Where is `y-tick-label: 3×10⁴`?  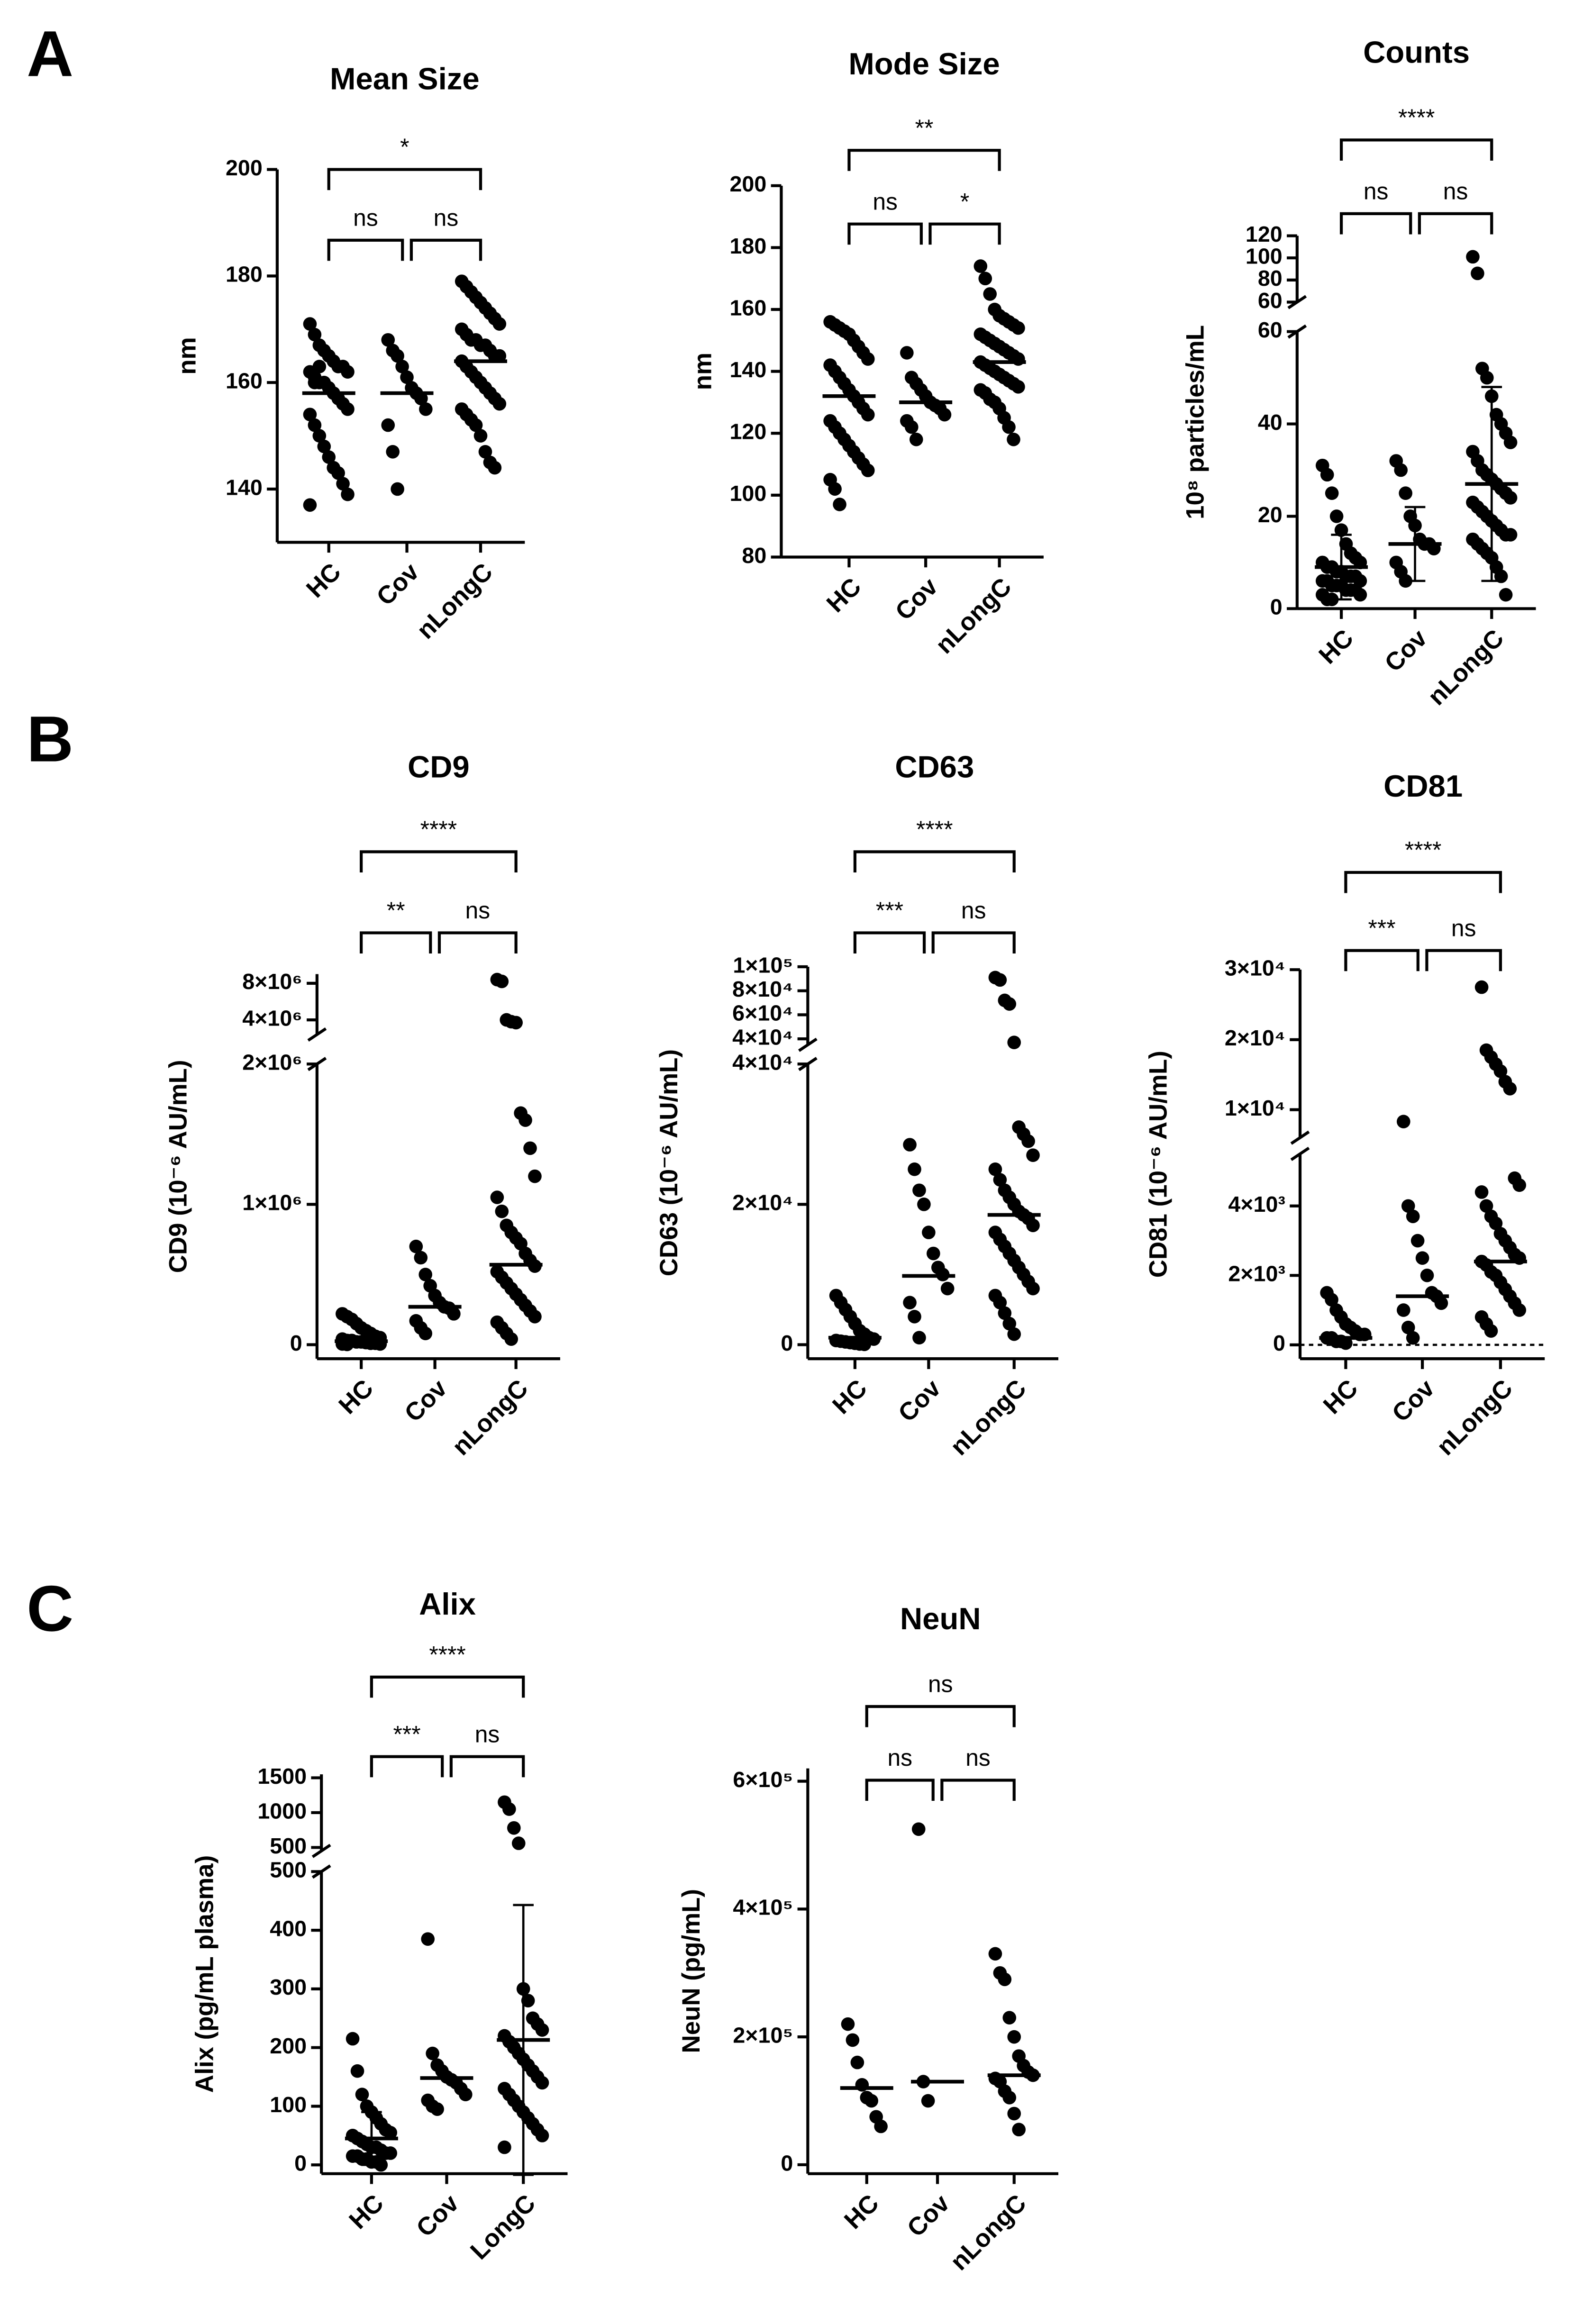 y-tick-label: 3×10⁴ is located at coordinates (1255, 968).